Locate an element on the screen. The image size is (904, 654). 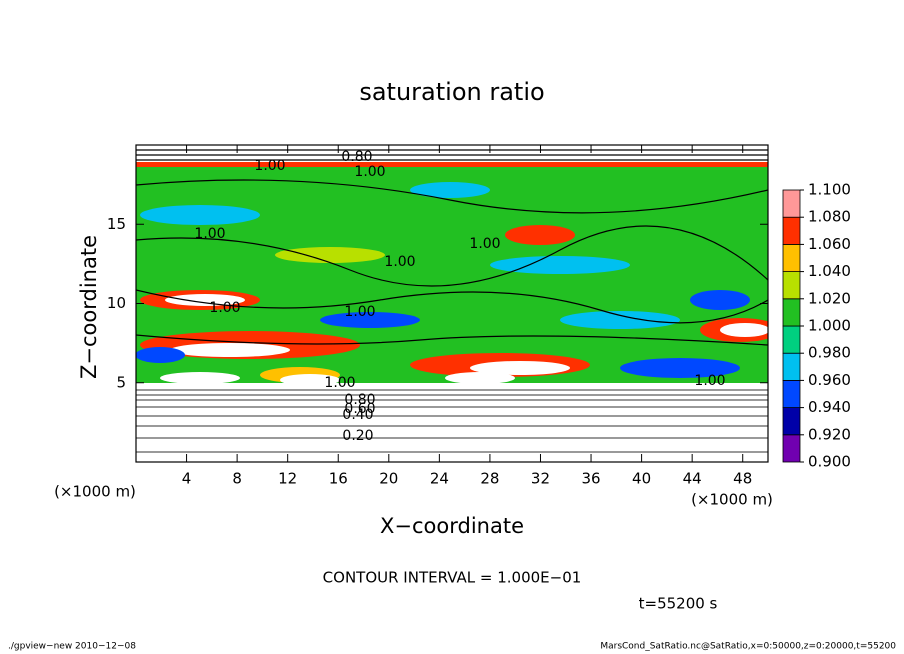
colorbar-tick-label: 0.960 is located at coordinates (829, 380).